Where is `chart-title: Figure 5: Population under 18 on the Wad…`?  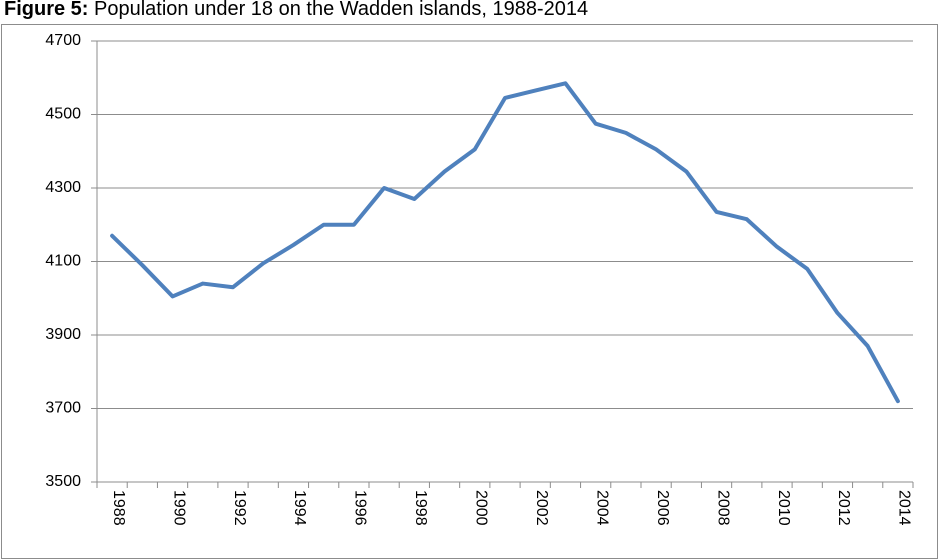 chart-title: Figure 5: Population under 18 on the Wad… is located at coordinates (296, 10).